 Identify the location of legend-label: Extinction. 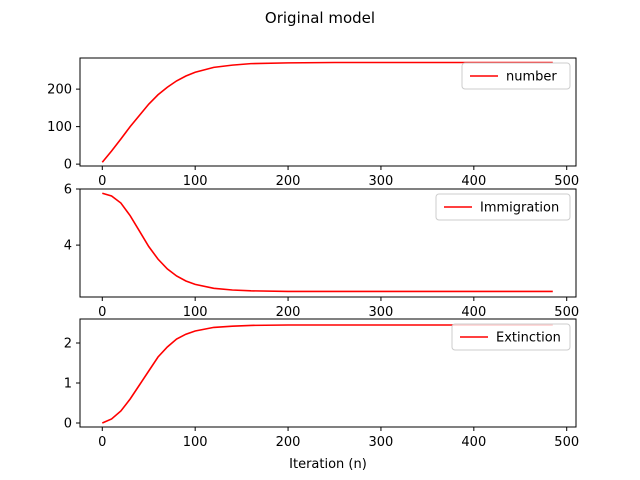
(528, 338).